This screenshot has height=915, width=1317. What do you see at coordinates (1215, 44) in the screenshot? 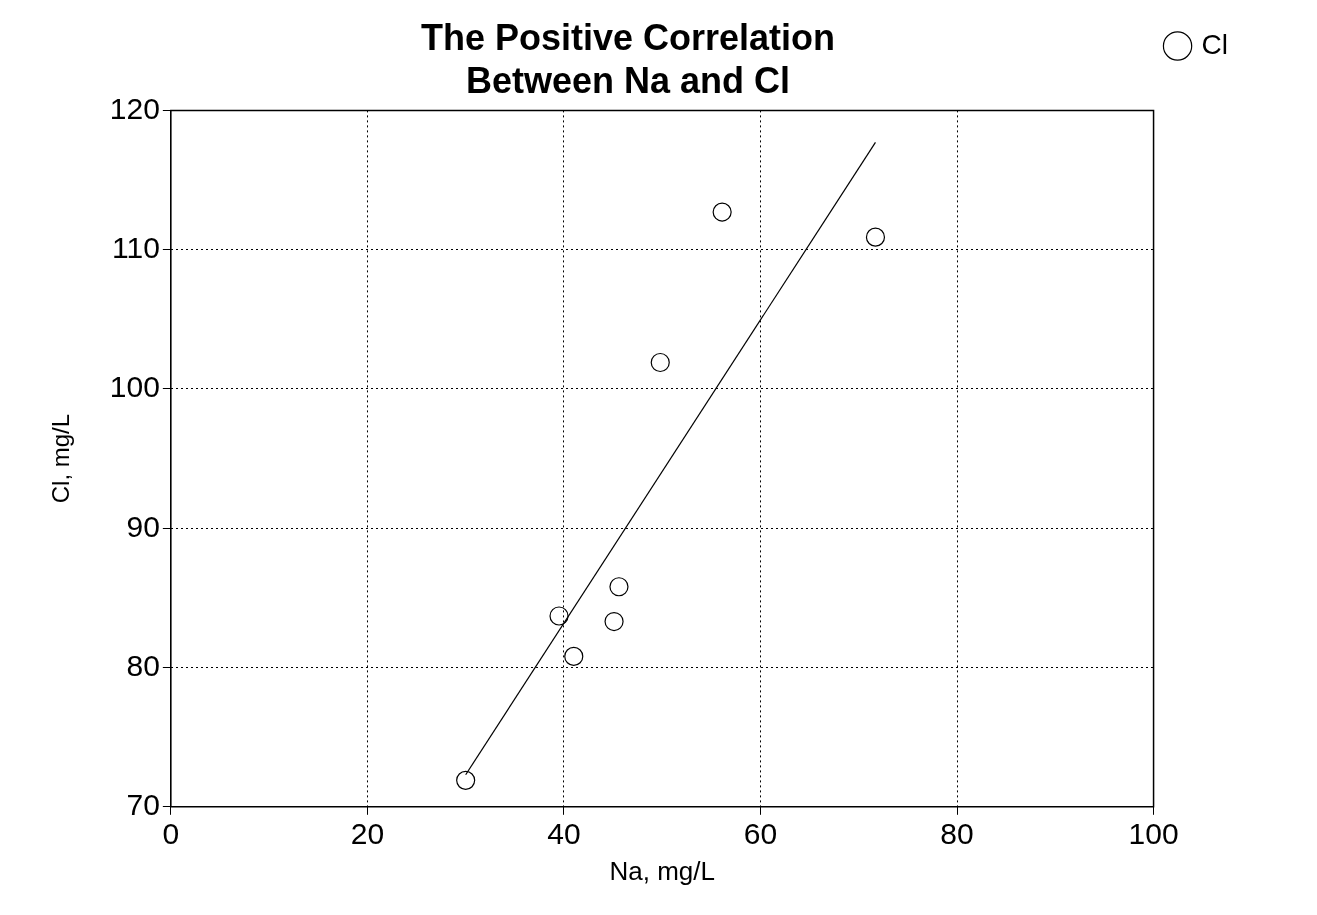
I see `legend-label: Cl` at bounding box center [1215, 44].